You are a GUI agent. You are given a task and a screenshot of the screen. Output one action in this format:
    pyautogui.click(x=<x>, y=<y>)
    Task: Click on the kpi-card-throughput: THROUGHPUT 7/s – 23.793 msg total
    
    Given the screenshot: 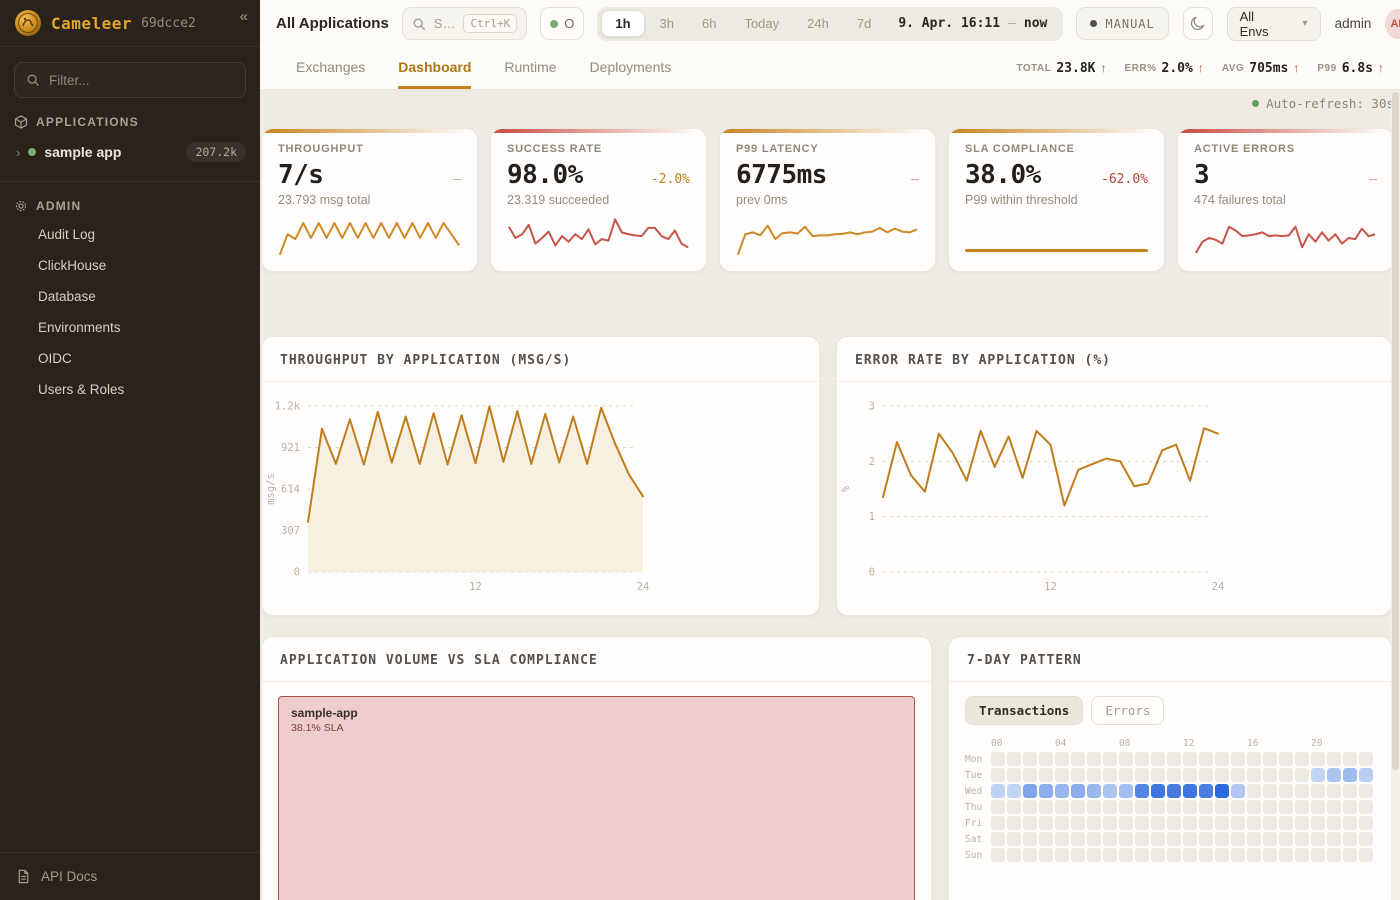 What is the action you would take?
    pyautogui.click(x=369, y=200)
    